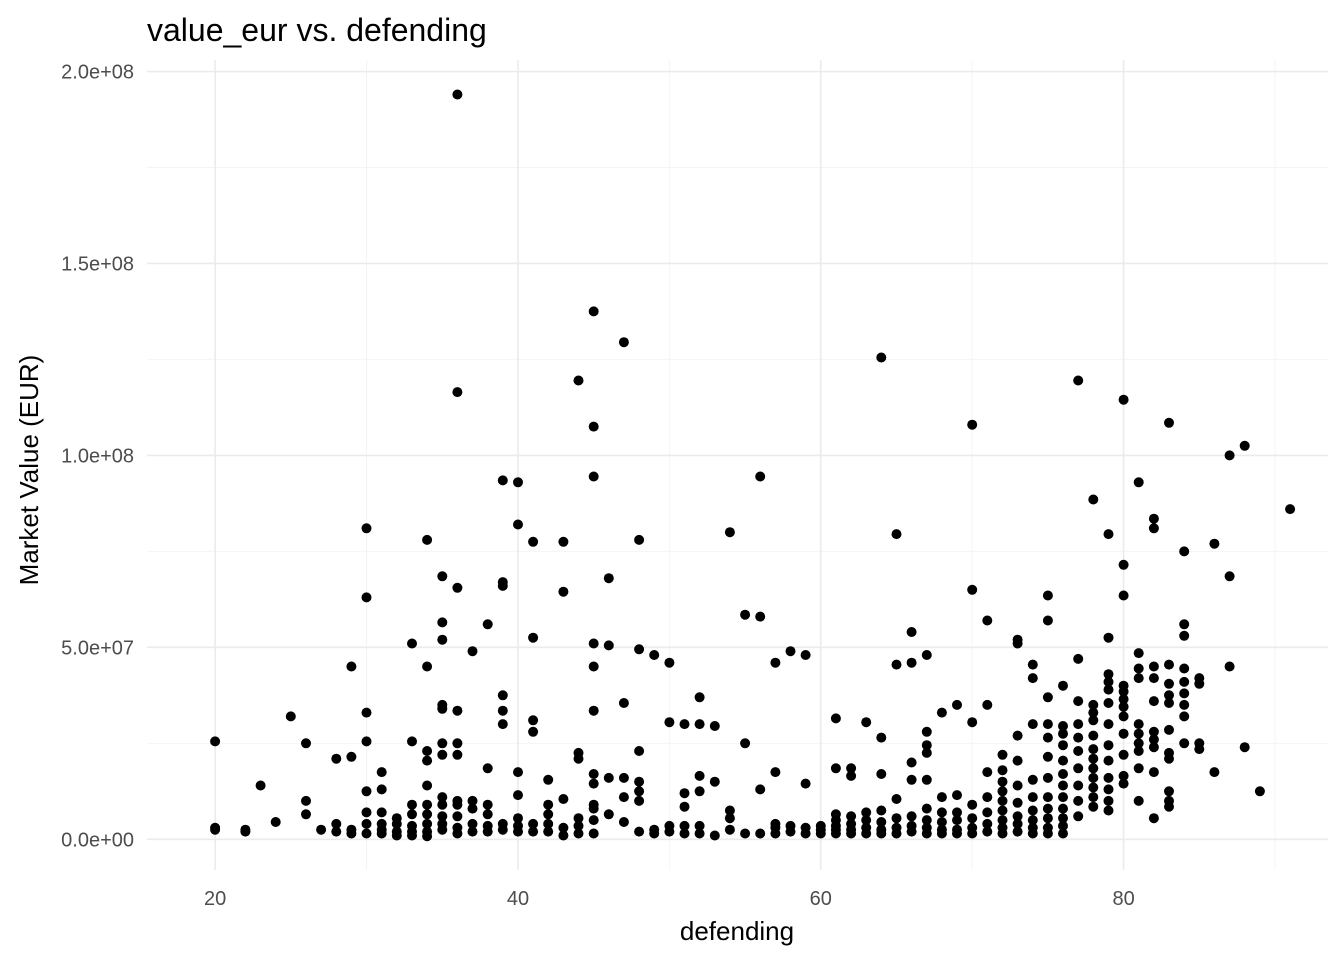 The width and height of the screenshot is (1344, 960). What do you see at coordinates (1123, 899) in the screenshot?
I see `x-tick-label: 80` at bounding box center [1123, 899].